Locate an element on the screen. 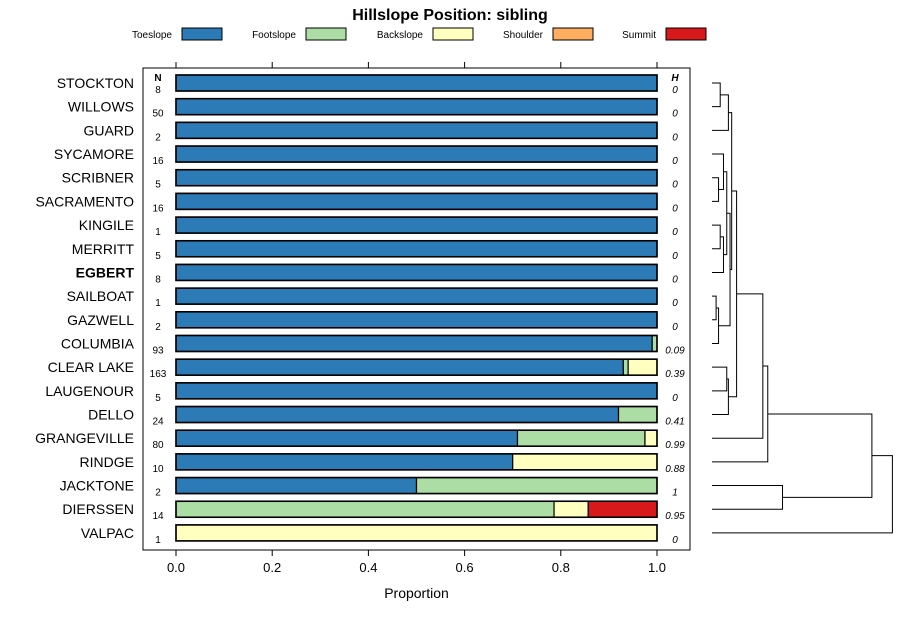  row-n: 14 is located at coordinates (158, 516).